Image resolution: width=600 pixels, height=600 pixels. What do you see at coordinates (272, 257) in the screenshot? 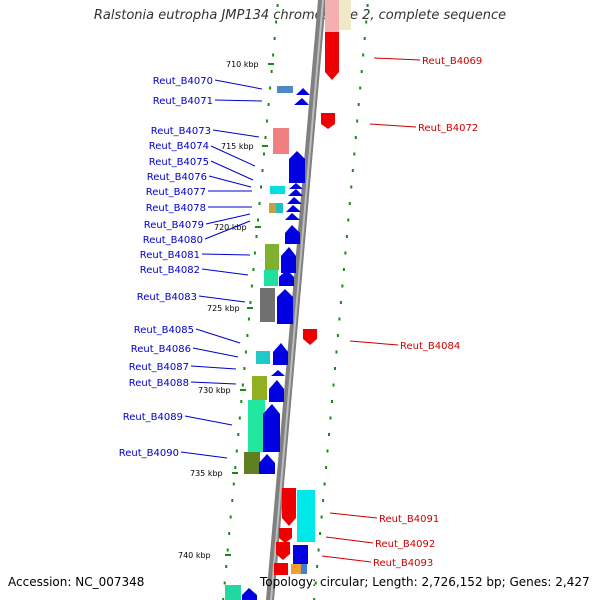
I see `gene-reut-b4081` at bounding box center [272, 257].